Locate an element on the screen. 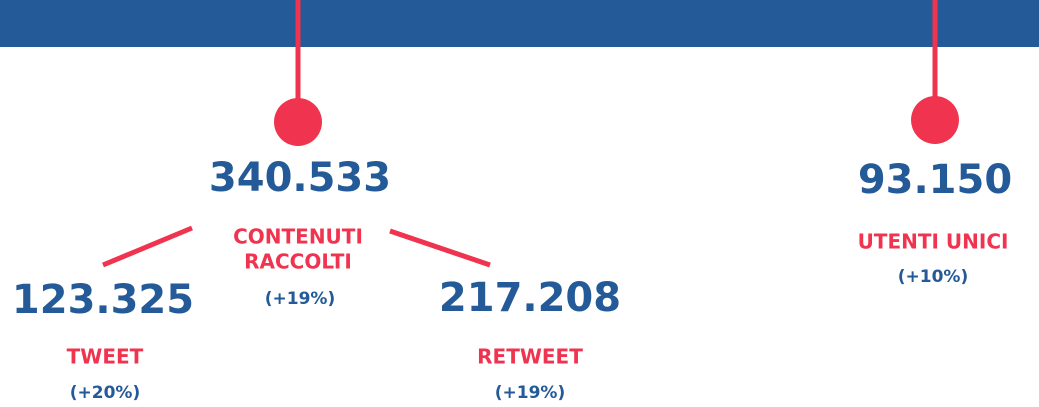 This screenshot has height=407, width=1039. tweet-change: (+20%) is located at coordinates (105, 393).